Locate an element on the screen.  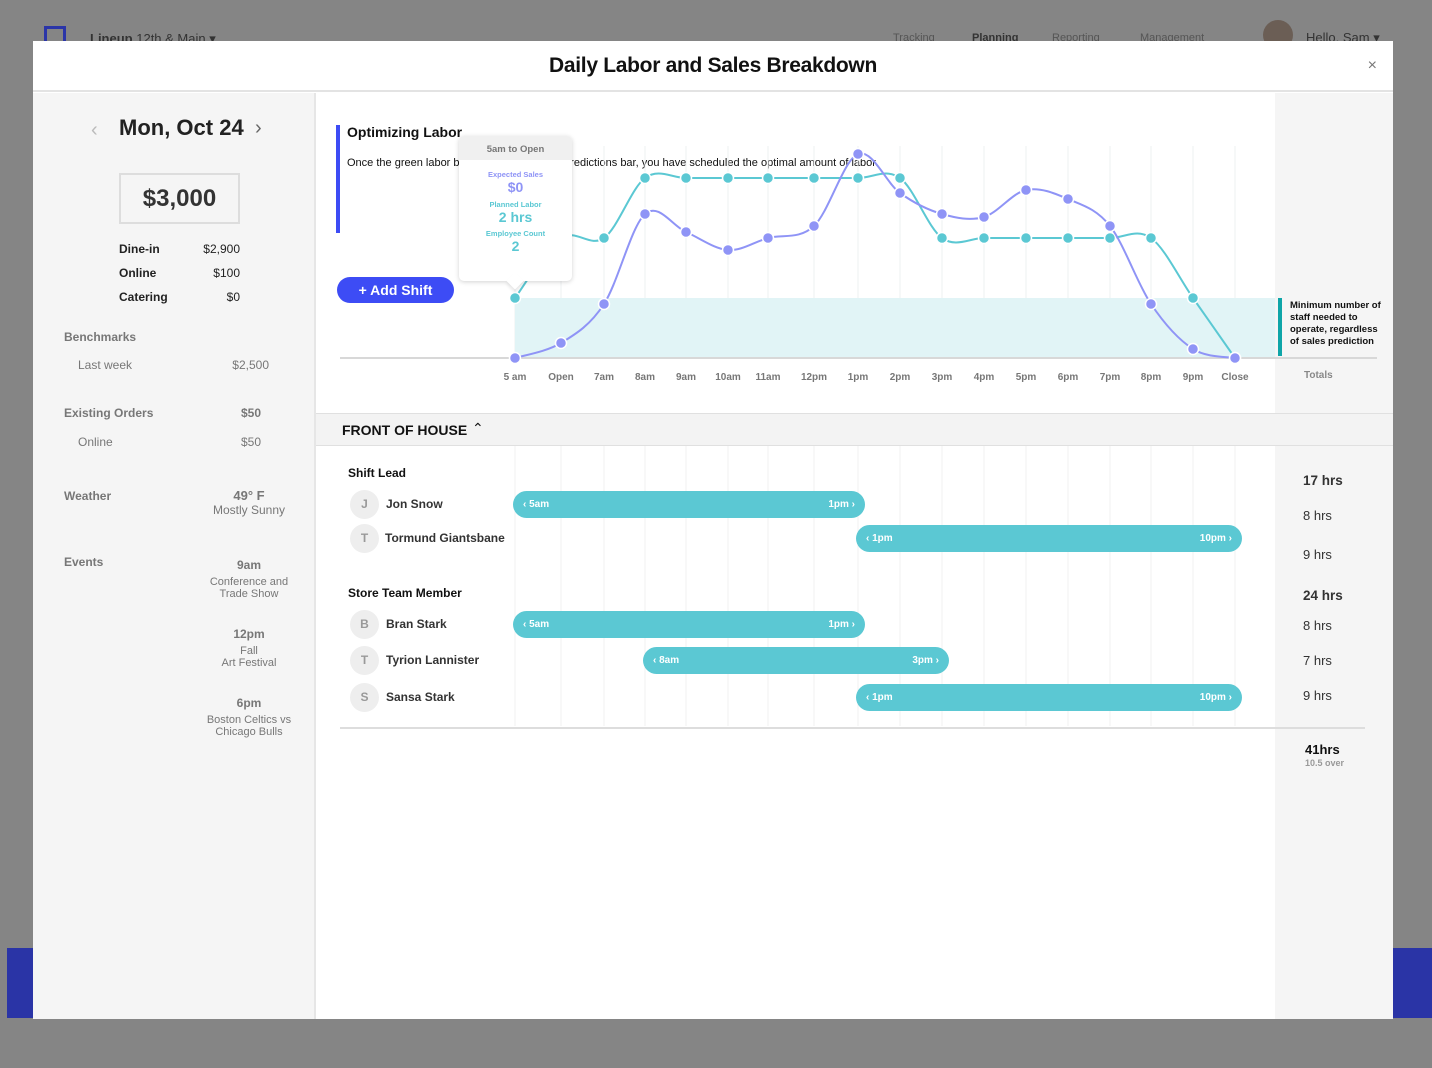
employee-name: Tormund Giantsbane is located at coordinates (445, 538).